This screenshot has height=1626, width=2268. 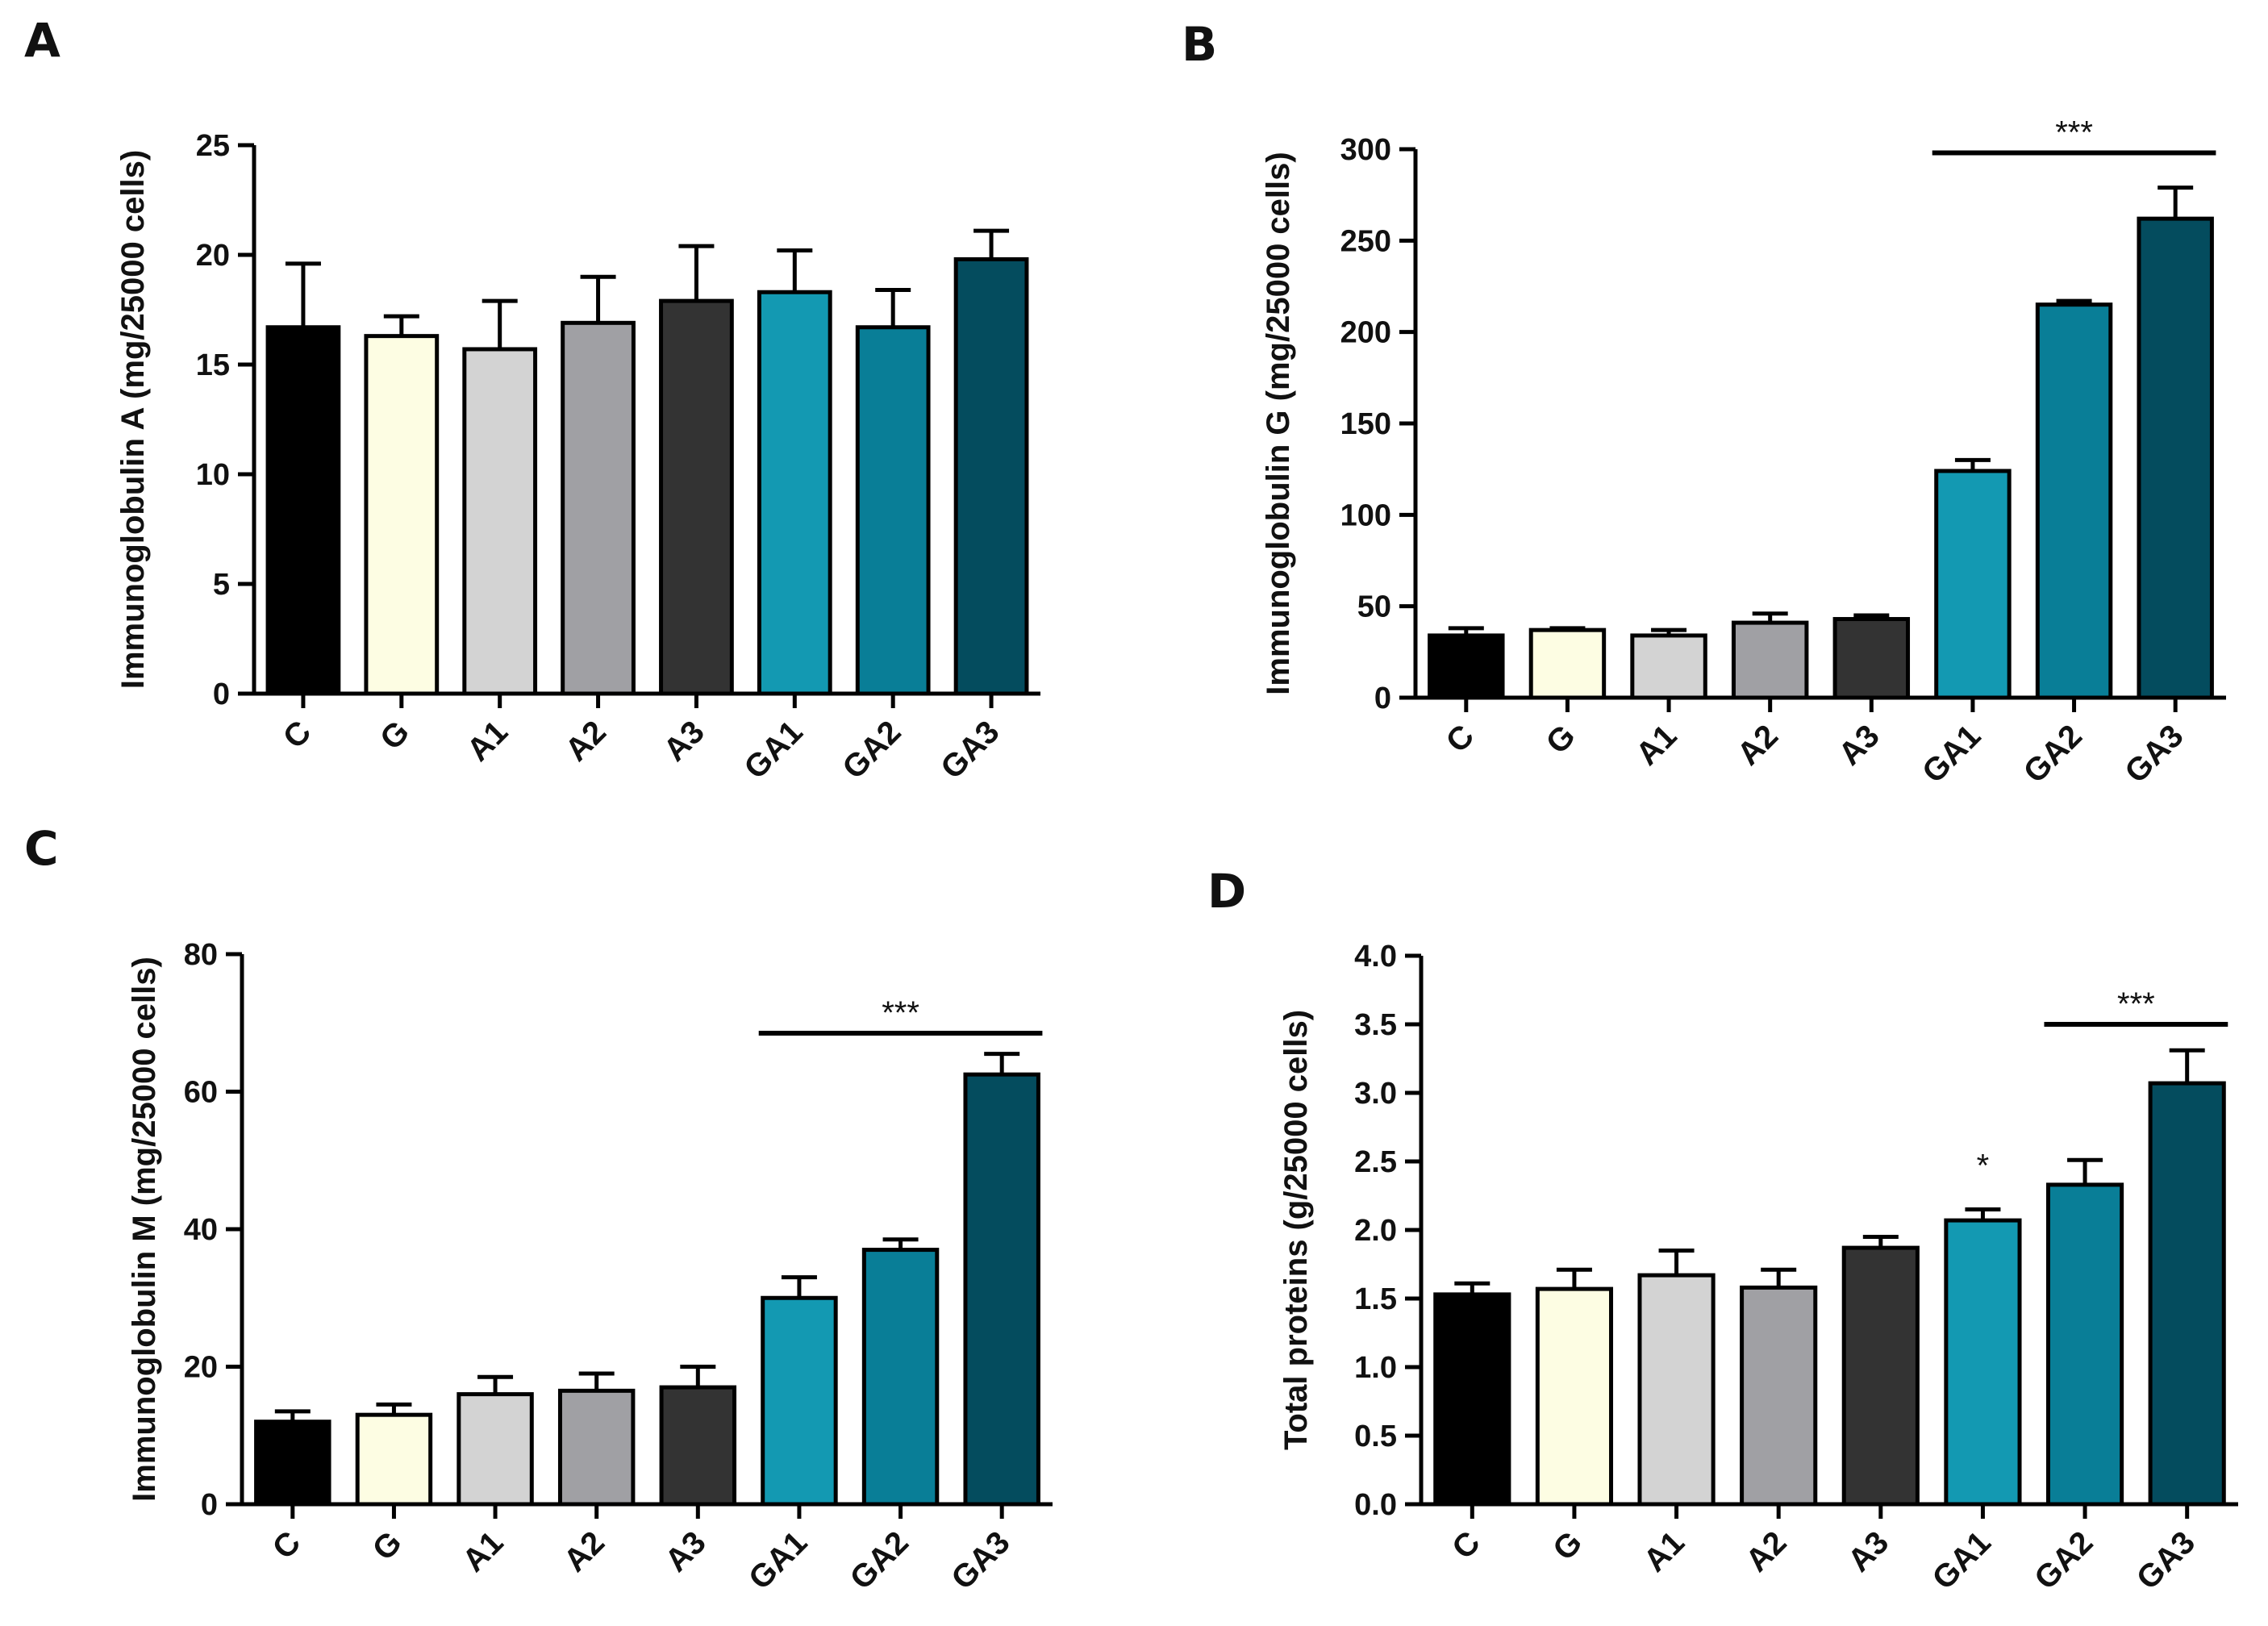 What do you see at coordinates (1365, 515) in the screenshot?
I see `y-tick-label: 100` at bounding box center [1365, 515].